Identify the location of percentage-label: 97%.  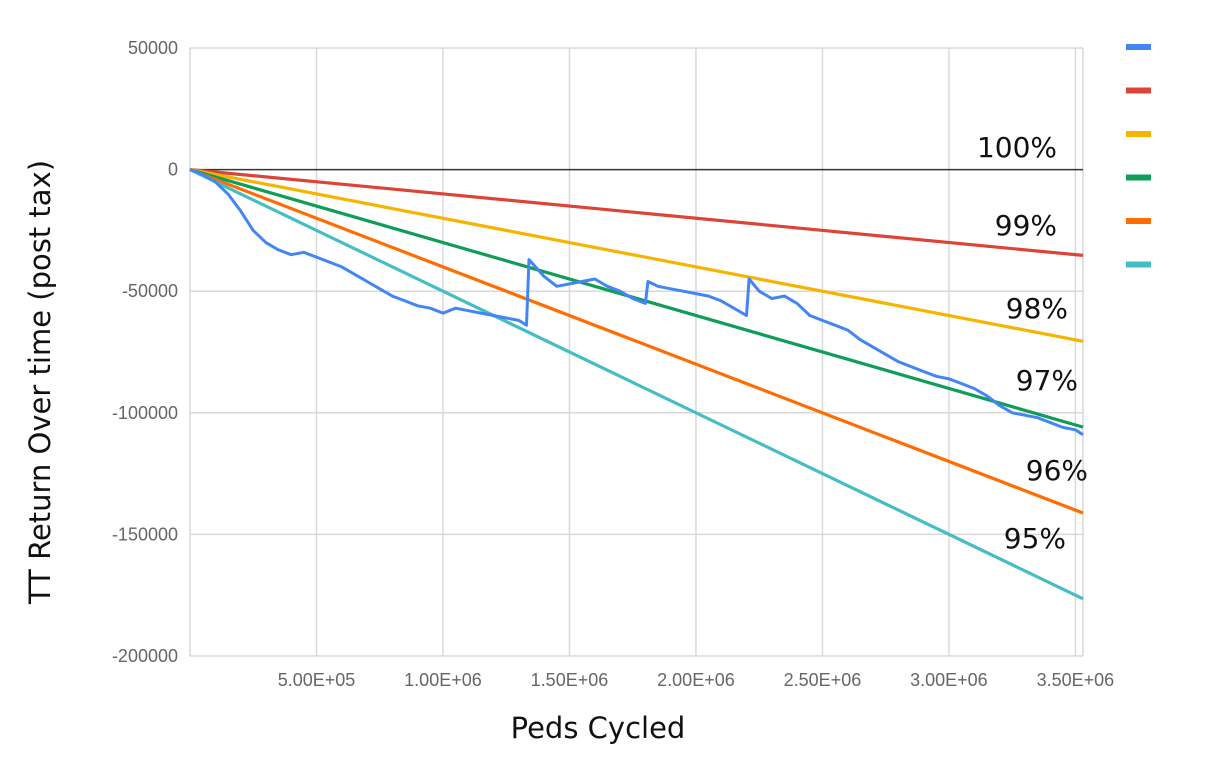
(1047, 380).